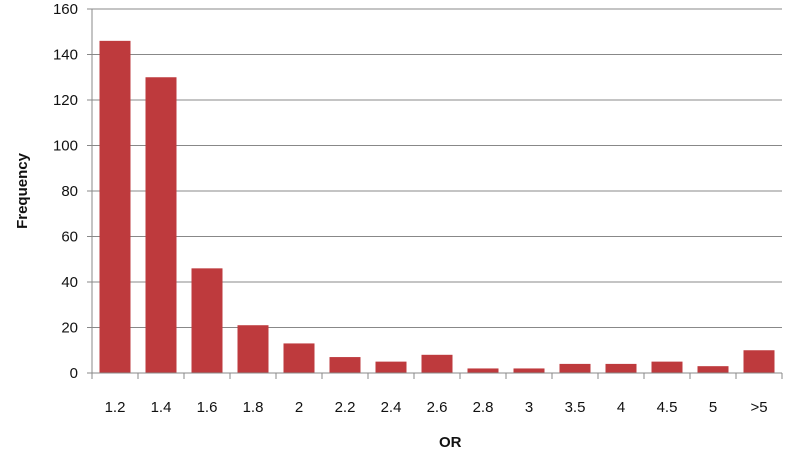 The height and width of the screenshot is (450, 800). What do you see at coordinates (758, 407) in the screenshot?
I see `x-tick-label: >5` at bounding box center [758, 407].